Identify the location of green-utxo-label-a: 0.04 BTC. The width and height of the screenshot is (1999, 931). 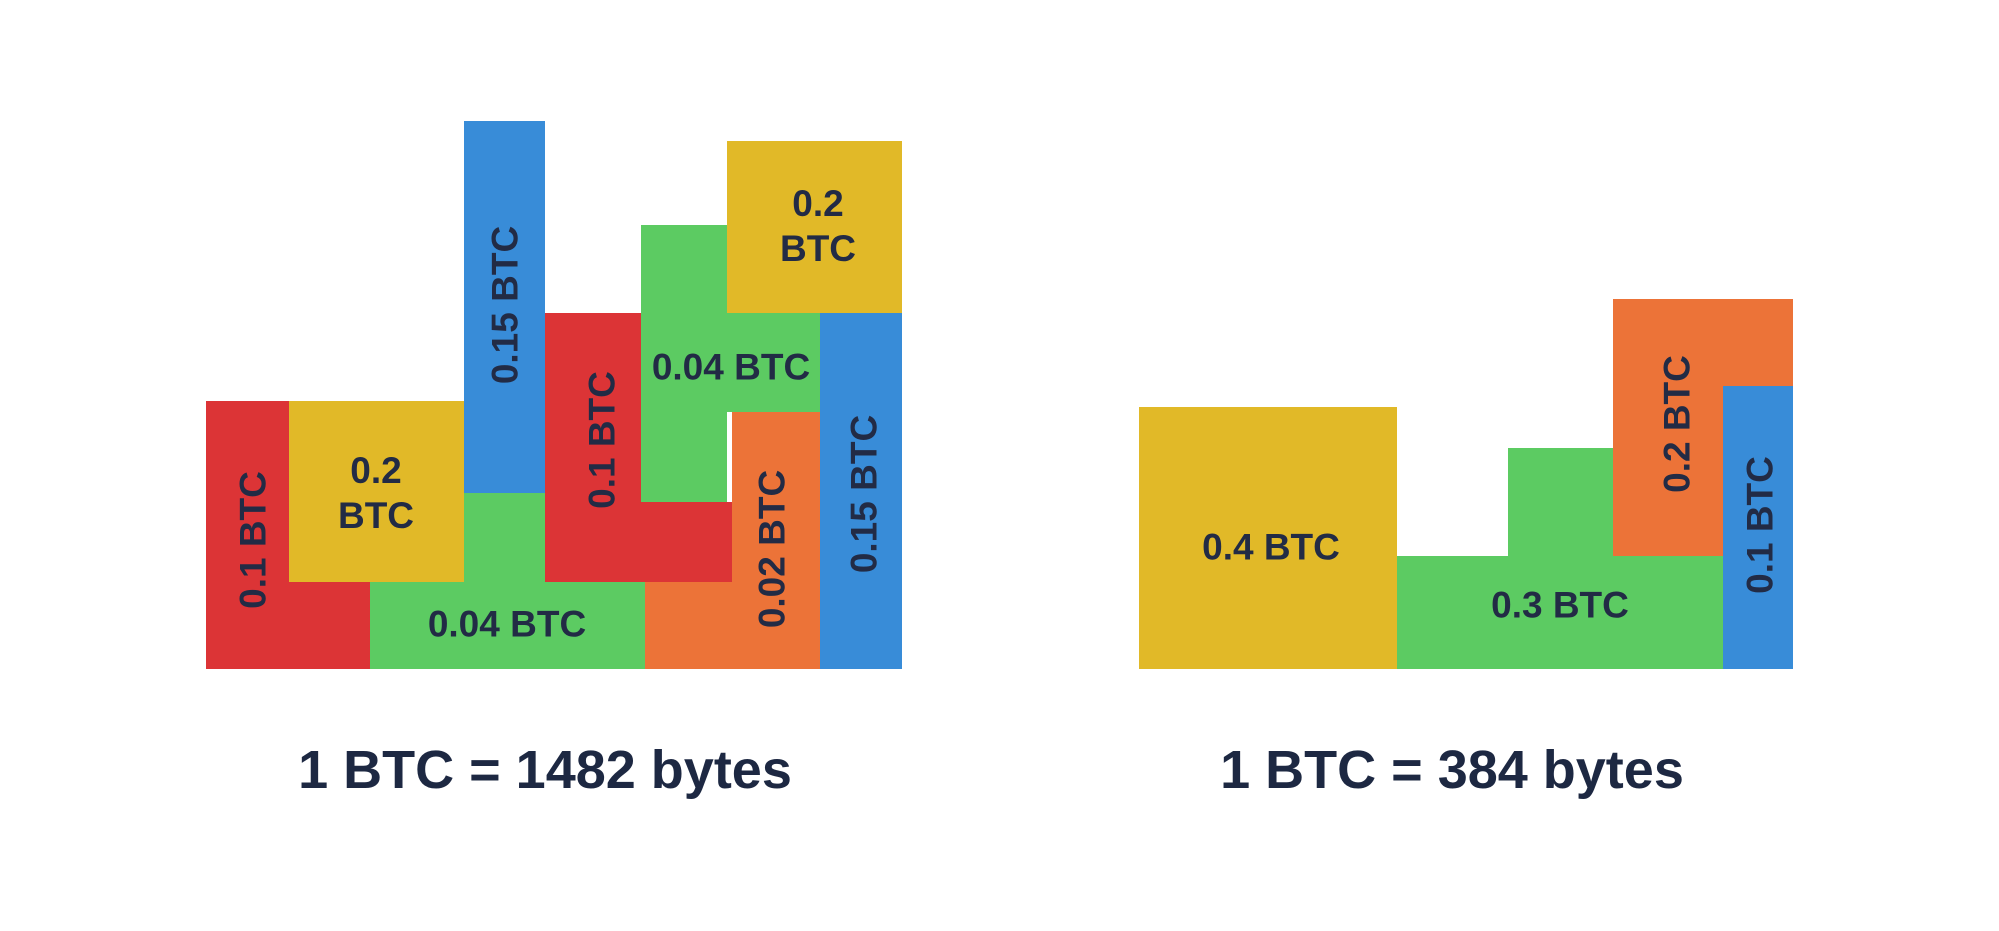
(731, 367).